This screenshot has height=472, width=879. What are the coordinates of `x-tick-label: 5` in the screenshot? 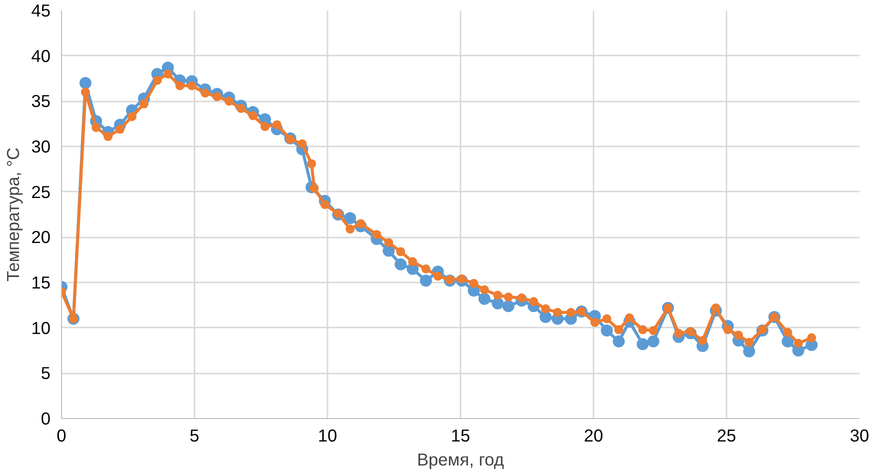 It's located at (195, 436).